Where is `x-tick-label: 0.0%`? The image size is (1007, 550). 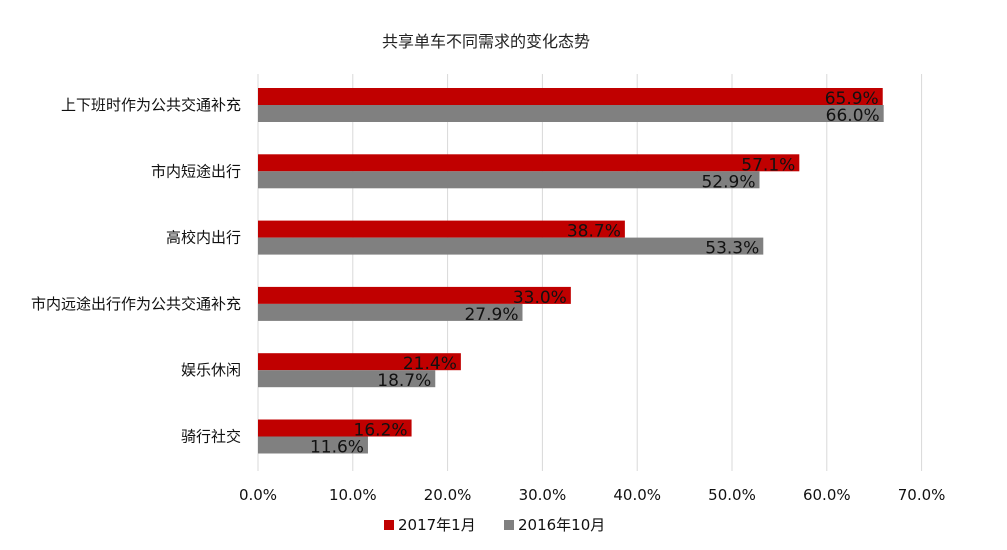
x-tick-label: 0.0% is located at coordinates (258, 495).